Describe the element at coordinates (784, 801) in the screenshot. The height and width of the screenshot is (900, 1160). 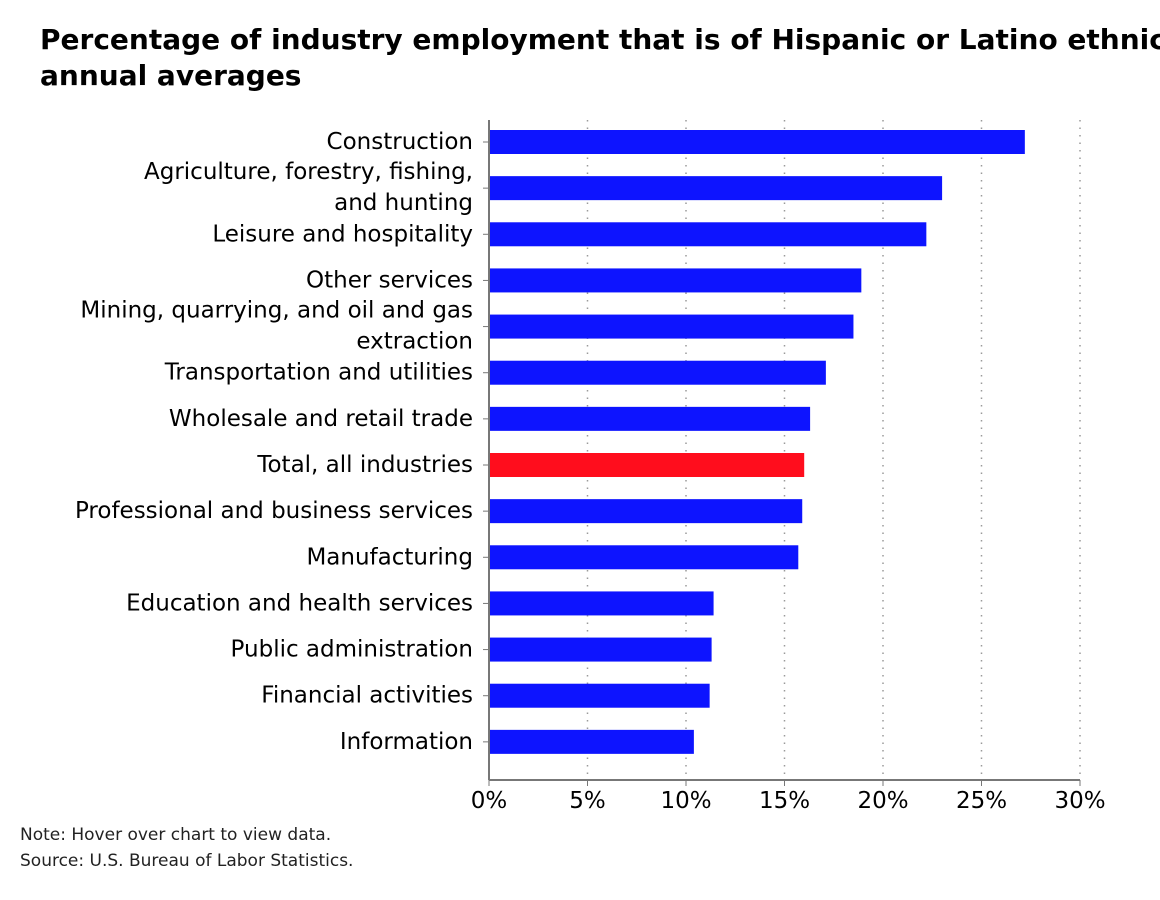
I see `x-tick-label: 15%` at that location.